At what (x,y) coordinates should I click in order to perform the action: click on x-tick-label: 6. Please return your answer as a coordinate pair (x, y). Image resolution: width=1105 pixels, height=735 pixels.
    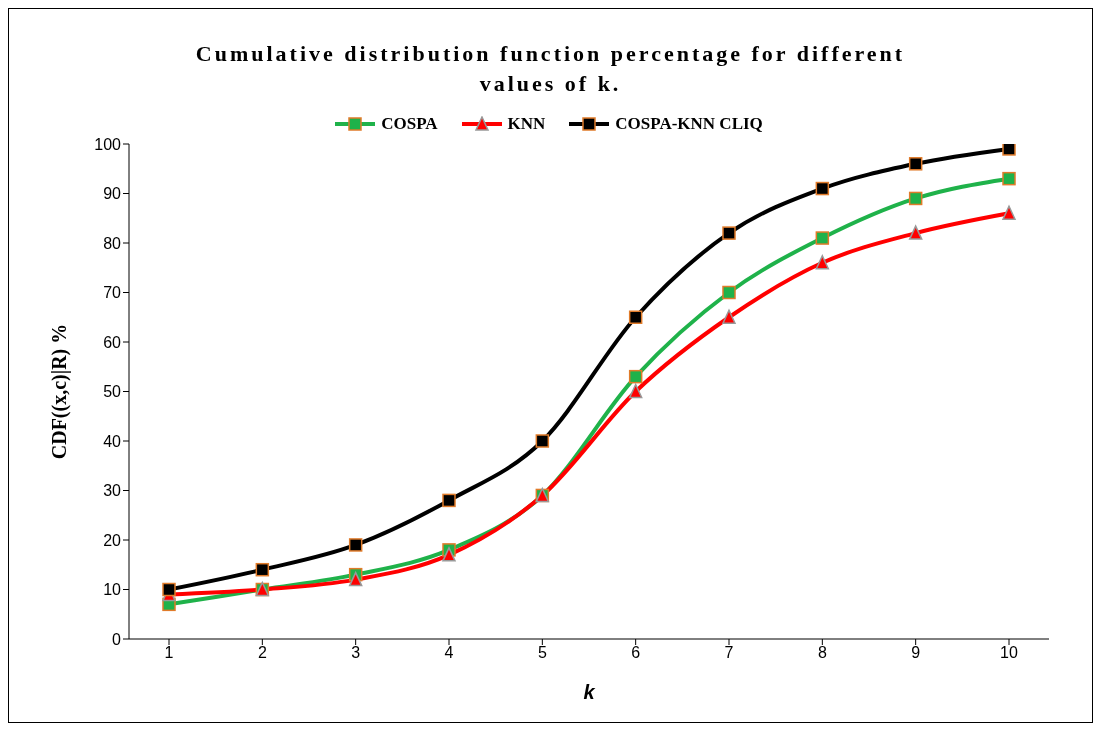
    Looking at the image, I should click on (636, 653).